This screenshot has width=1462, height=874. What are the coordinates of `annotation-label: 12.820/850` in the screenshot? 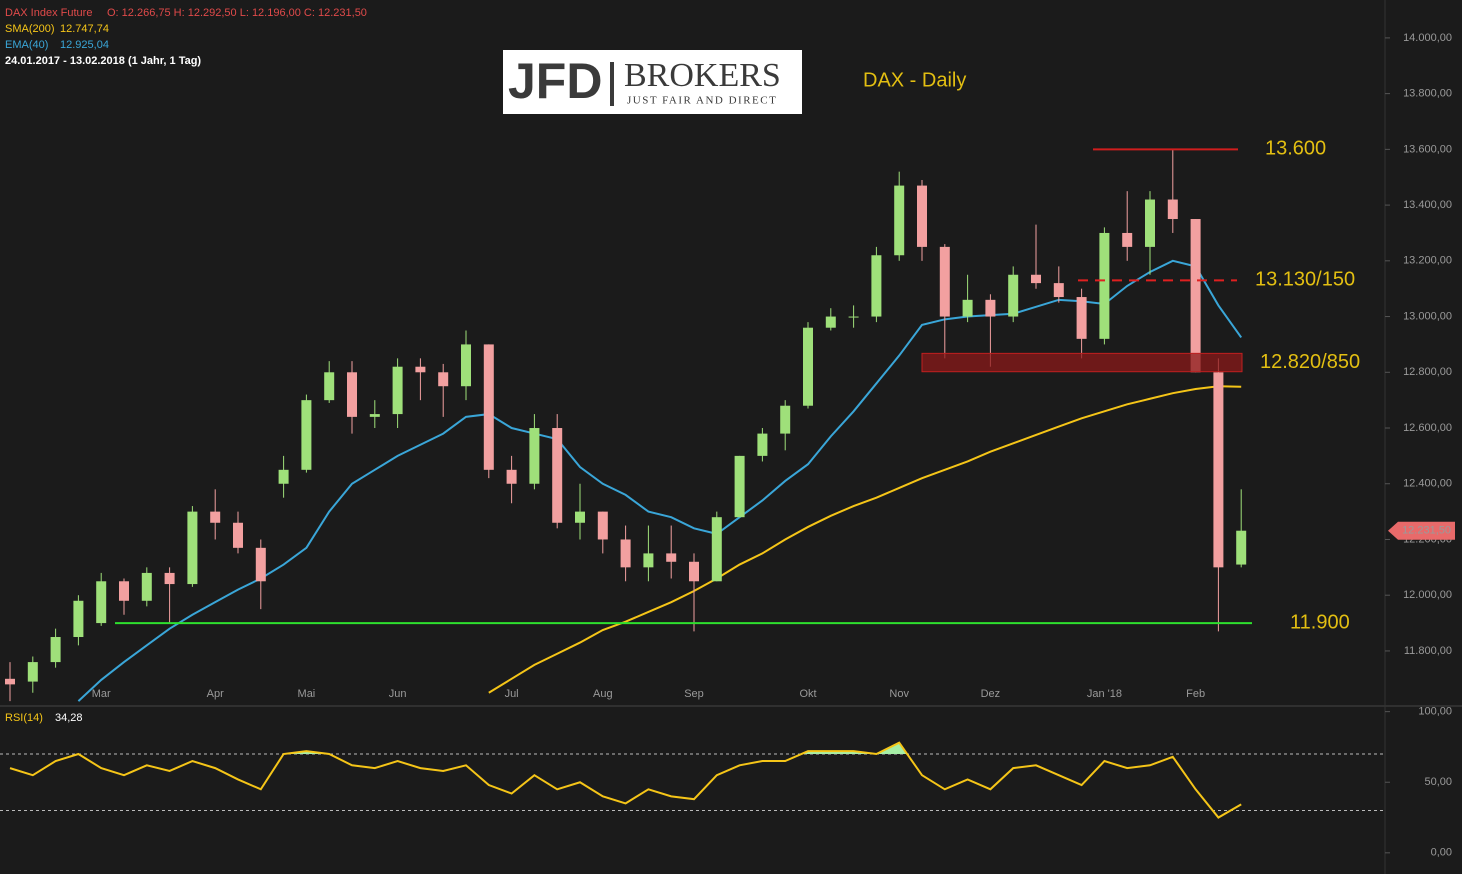 It's located at (1310, 362).